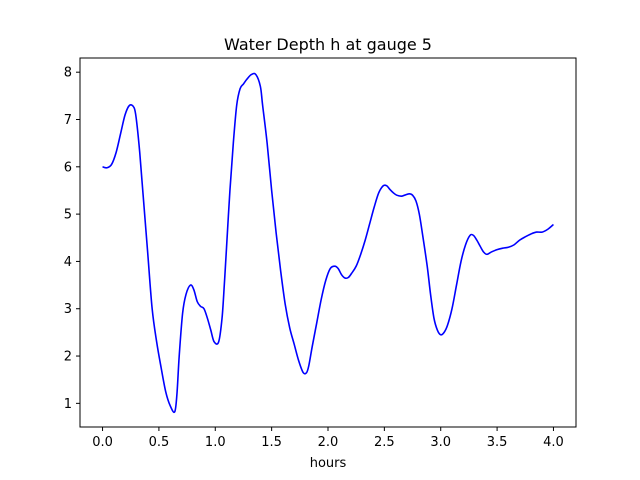  I want to click on y-tick-label: 8, so click(68, 73).